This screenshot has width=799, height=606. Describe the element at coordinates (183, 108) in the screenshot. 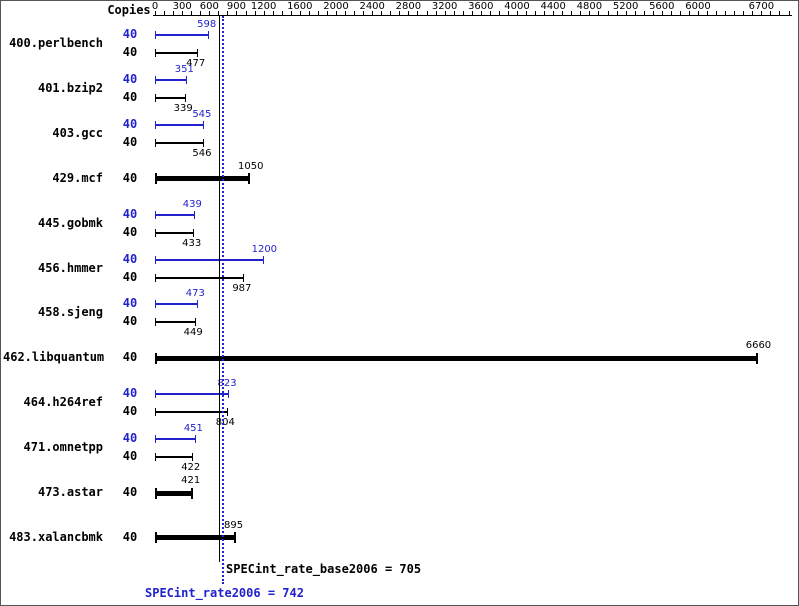

I see `base-value-label: 339` at that location.